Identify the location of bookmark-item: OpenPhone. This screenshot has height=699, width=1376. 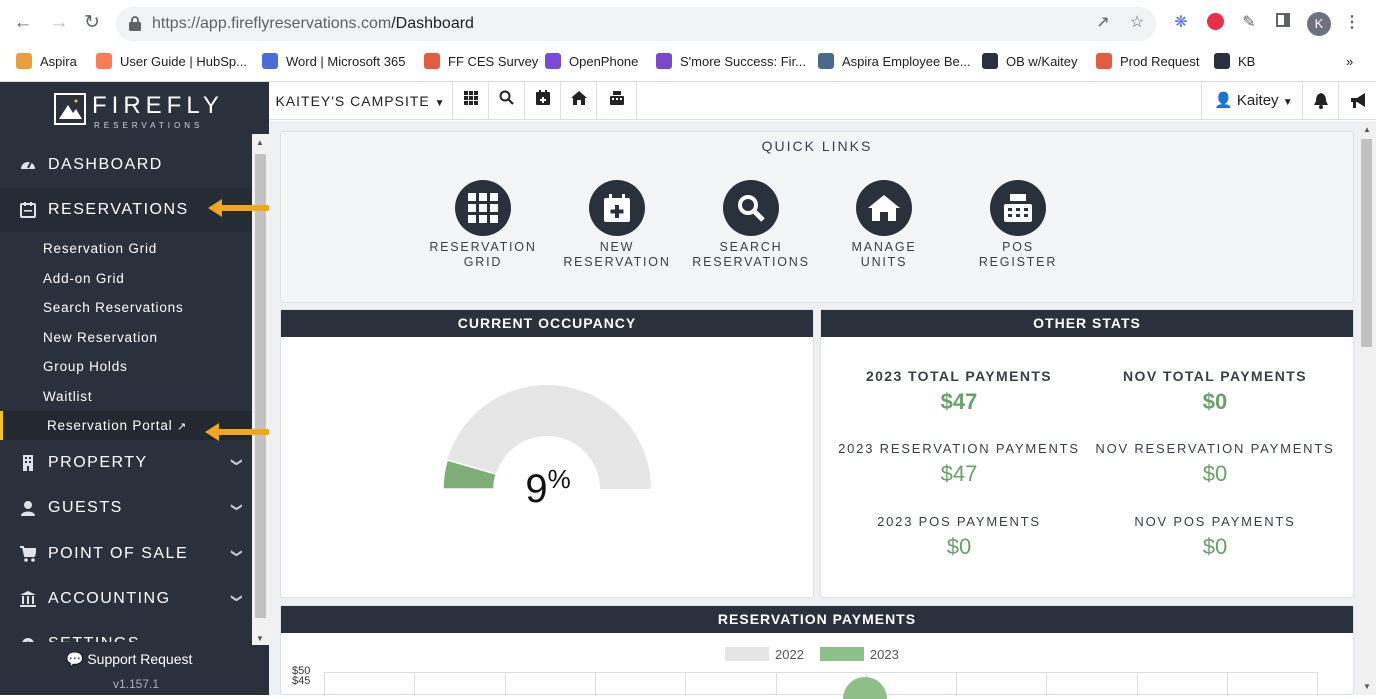
(591, 62).